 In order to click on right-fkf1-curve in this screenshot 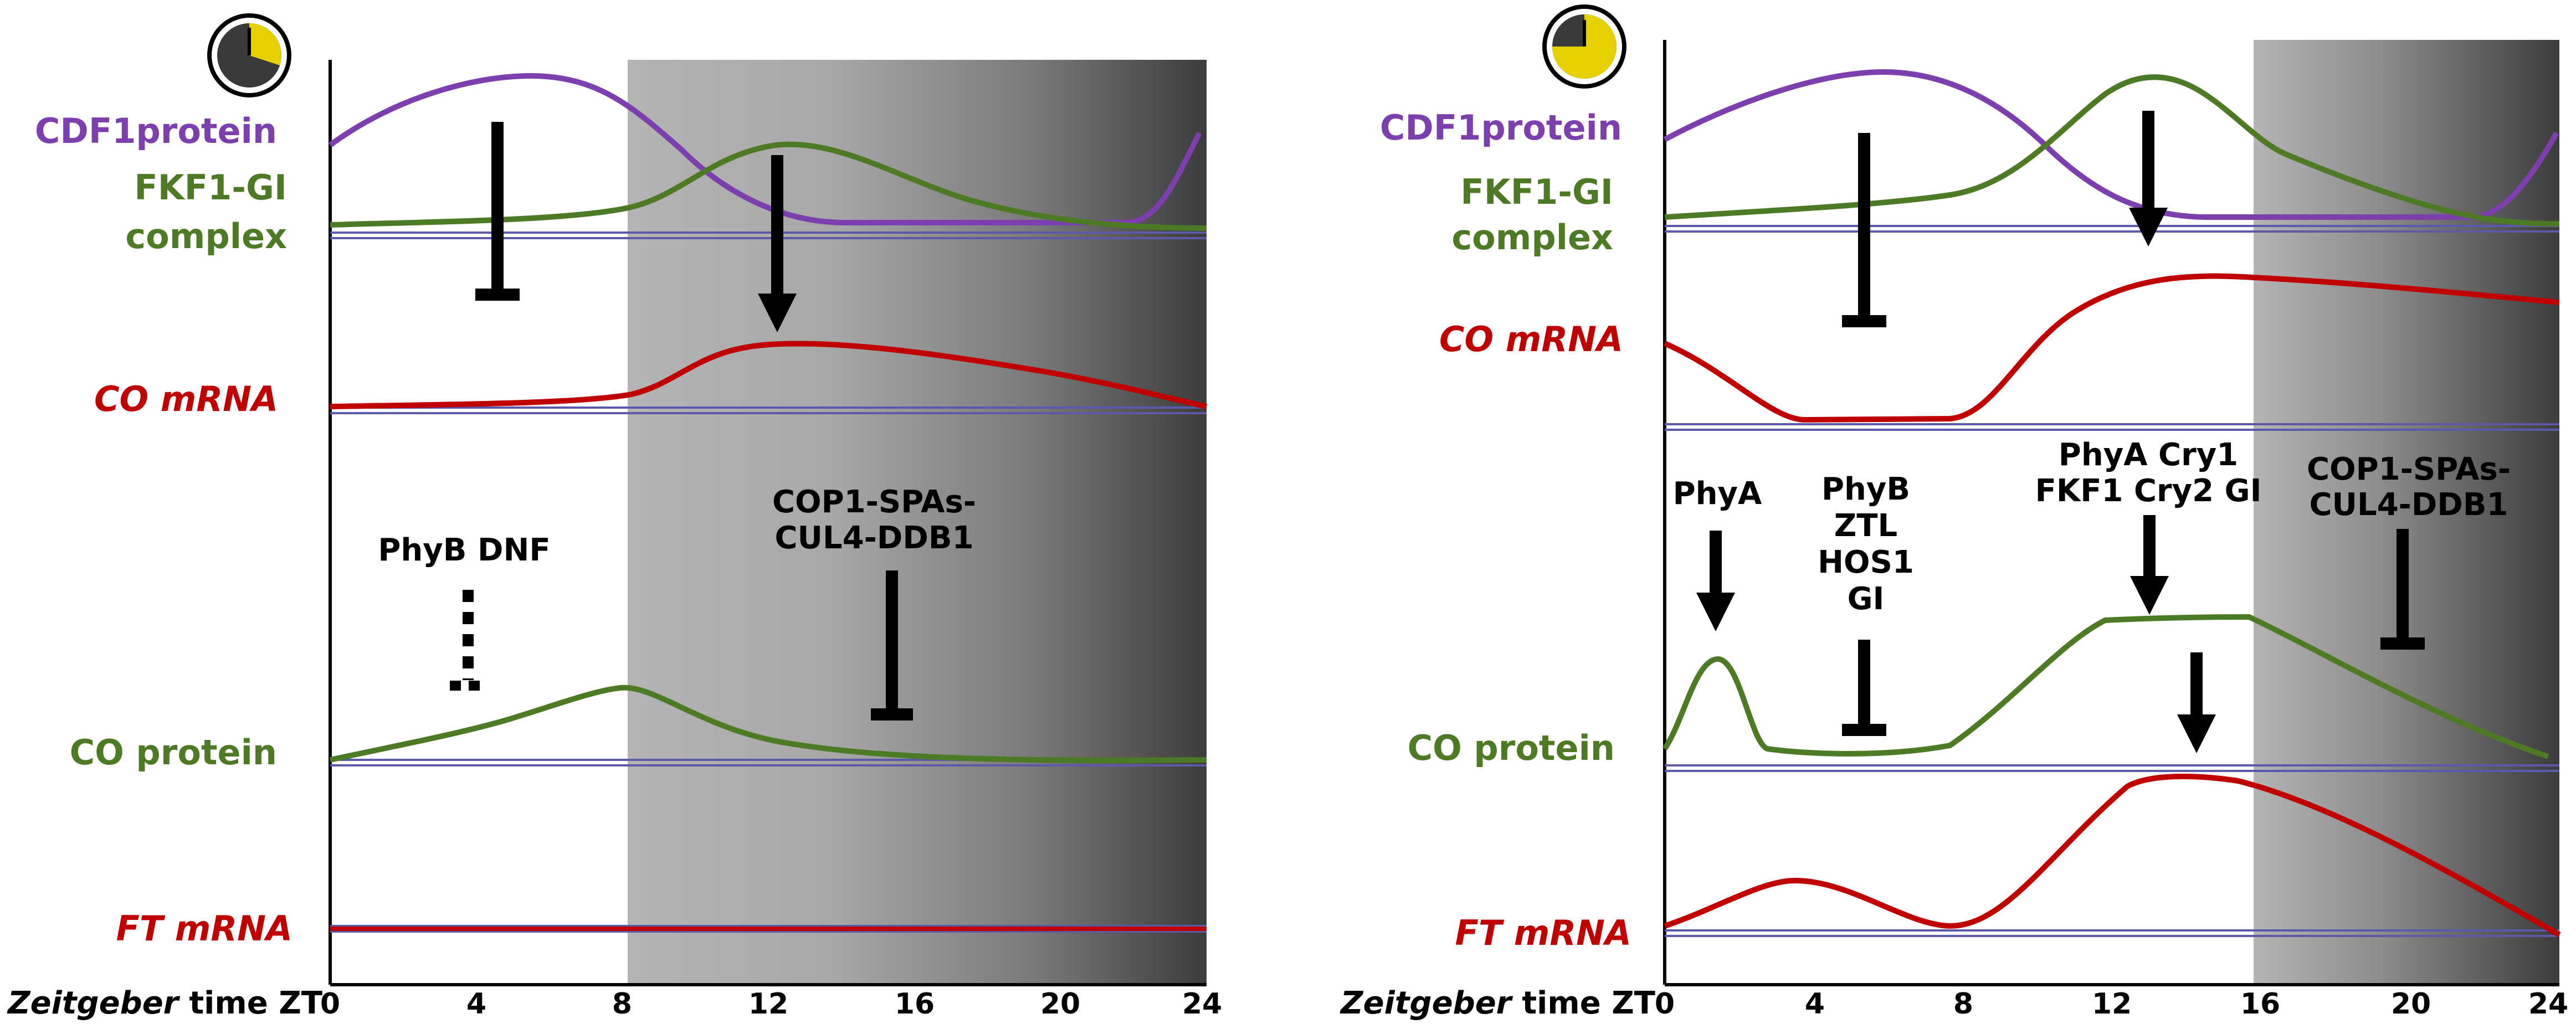, I will do `click(2112, 150)`.